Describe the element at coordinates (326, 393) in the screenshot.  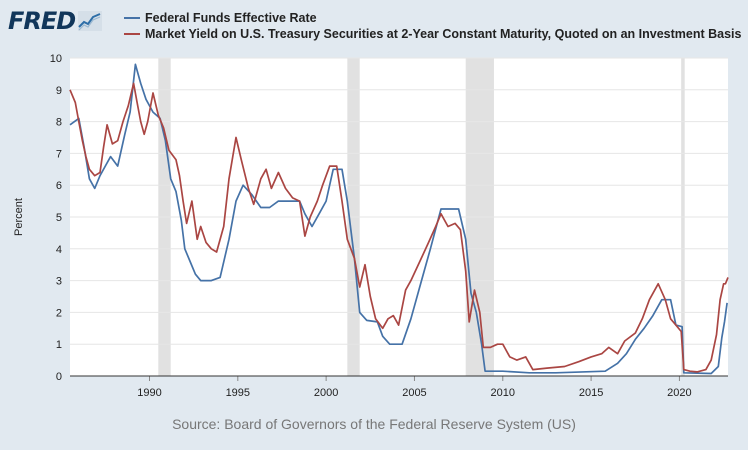
I see `x-tick-label-2000: 2000` at that location.